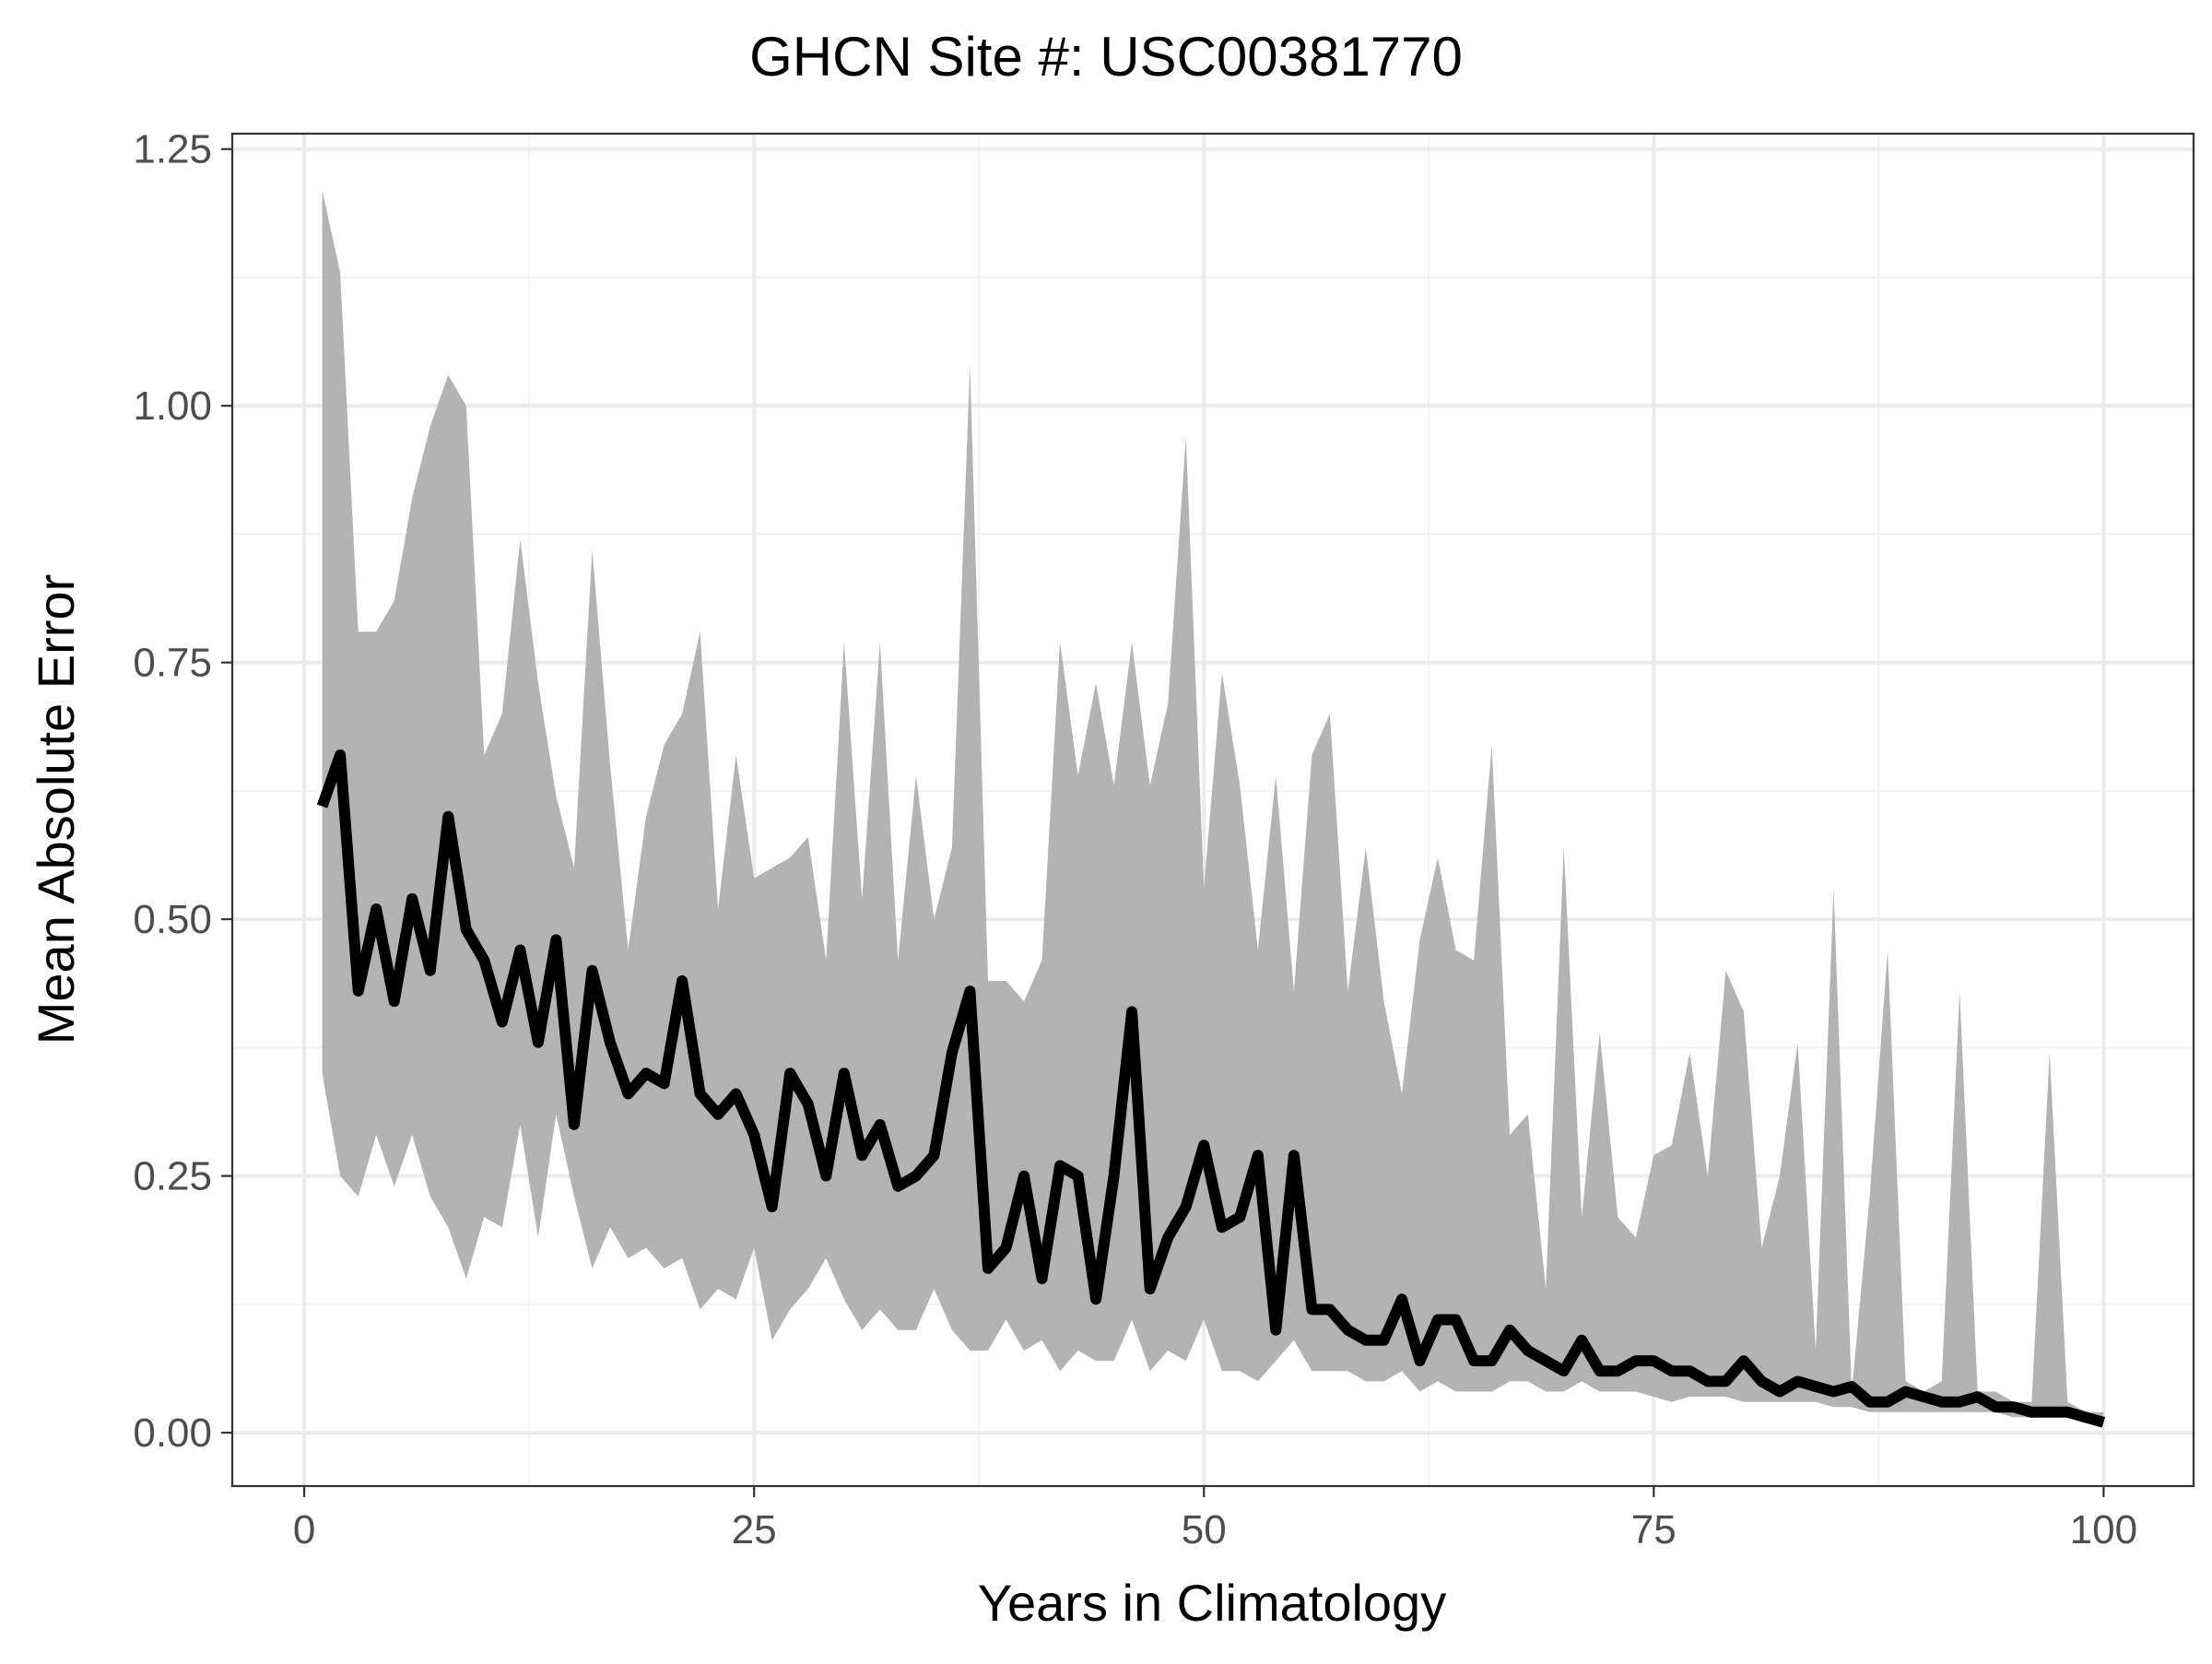  Describe the element at coordinates (172, 919) in the screenshot. I see `y-tick-label: 0.50` at that location.